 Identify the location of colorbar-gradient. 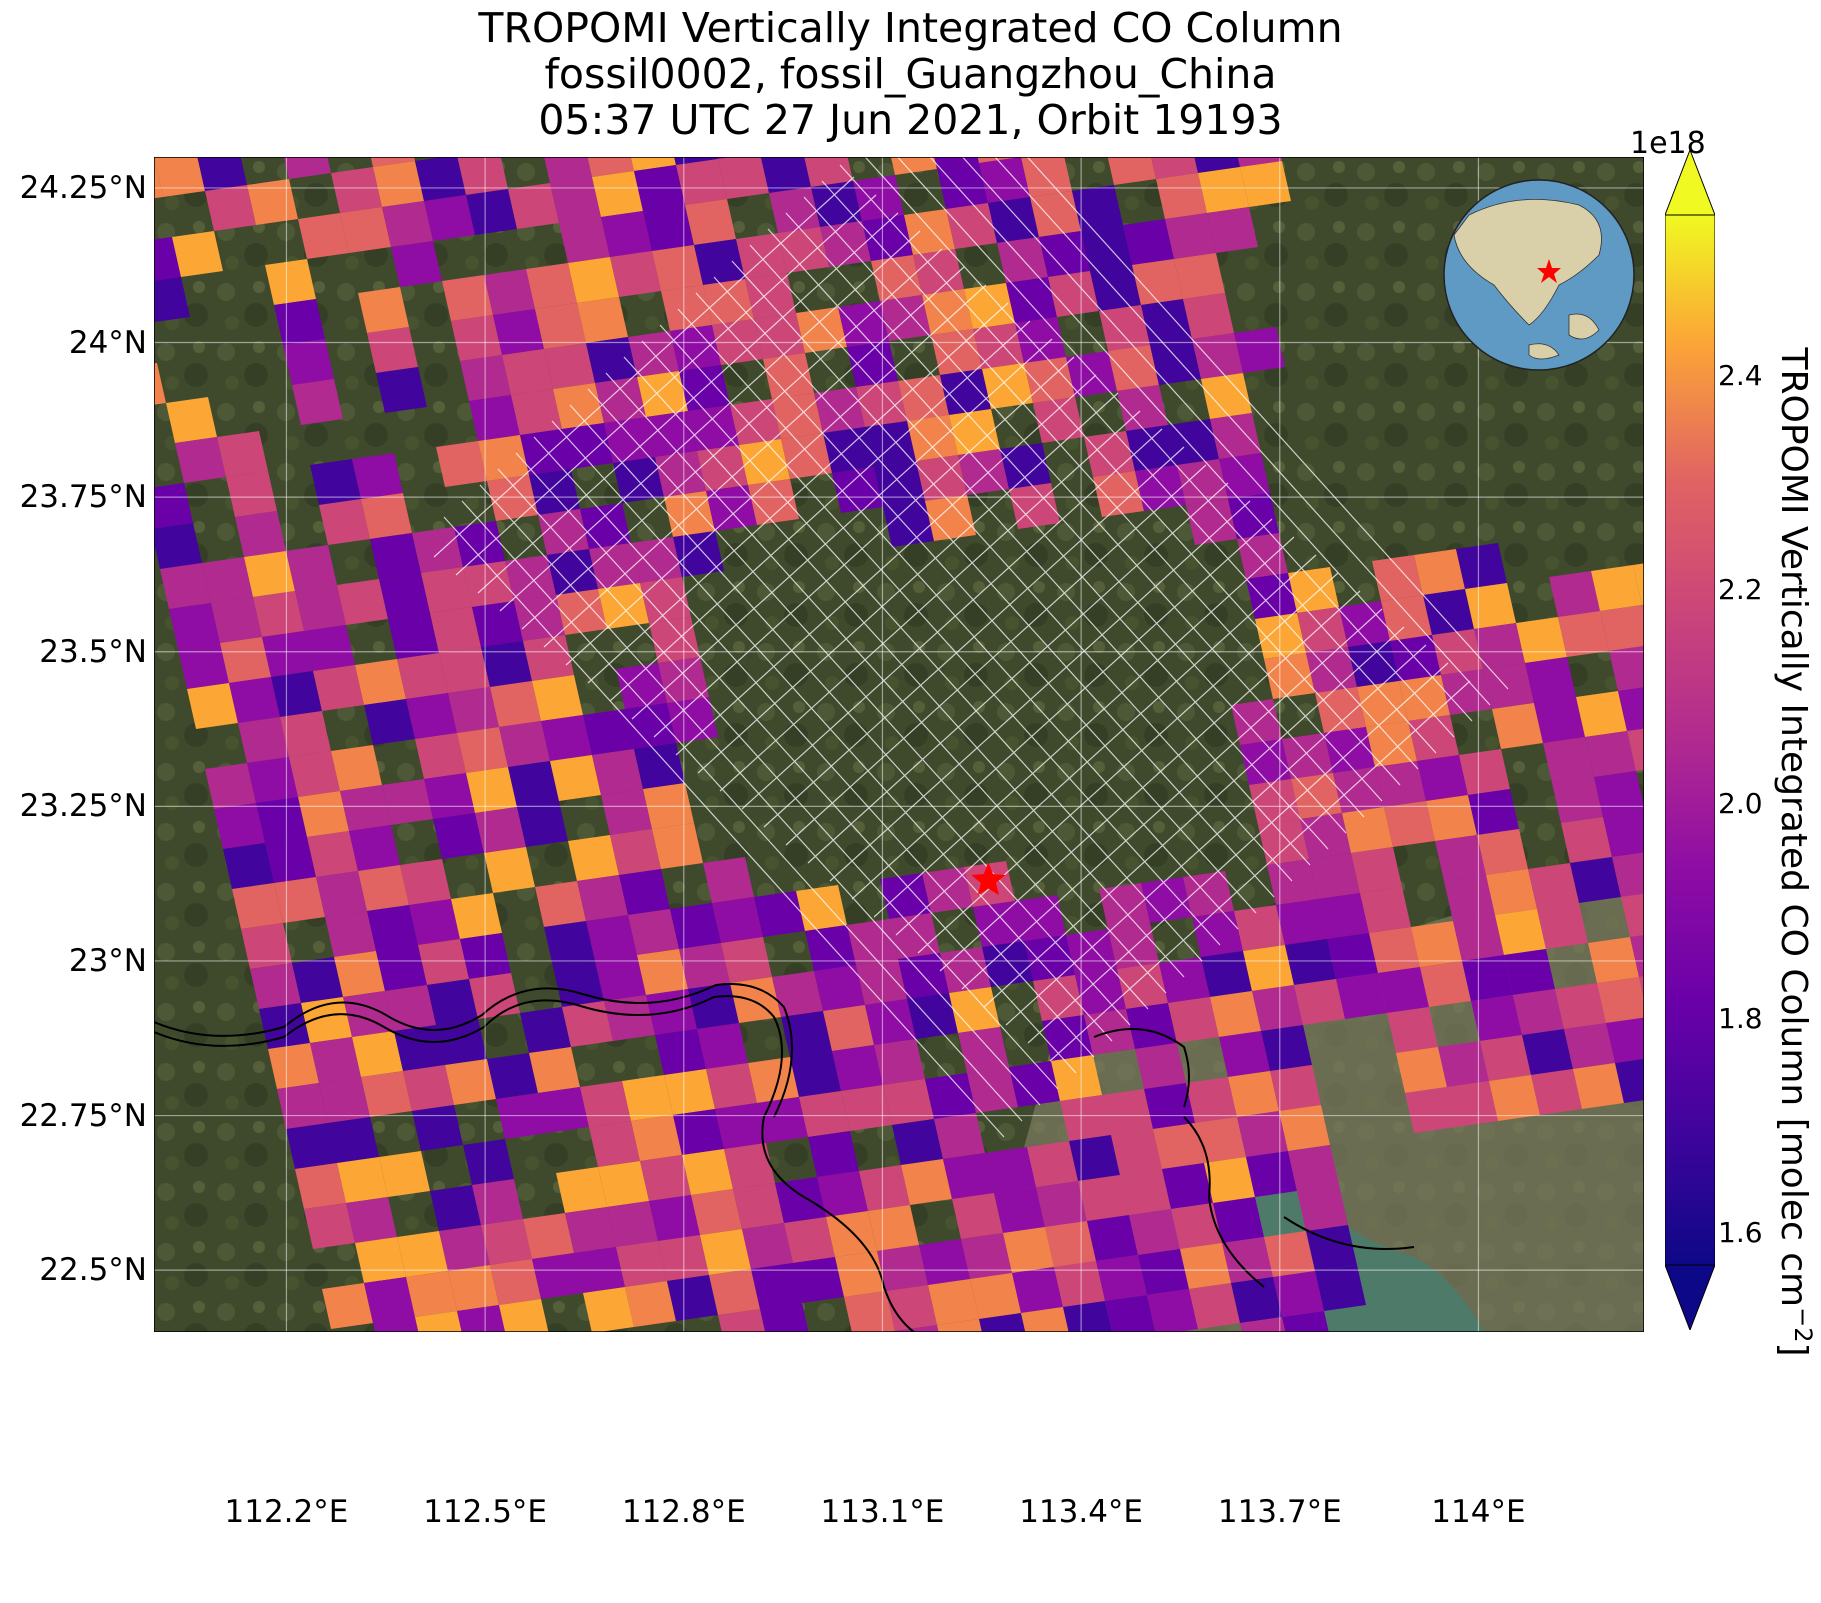
(1690, 740).